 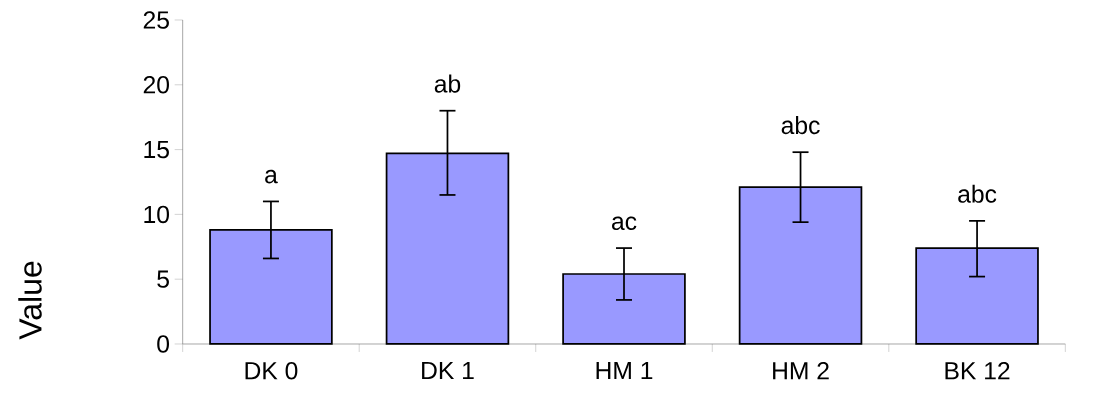 I want to click on y-axis-title: Value, so click(x=30, y=300).